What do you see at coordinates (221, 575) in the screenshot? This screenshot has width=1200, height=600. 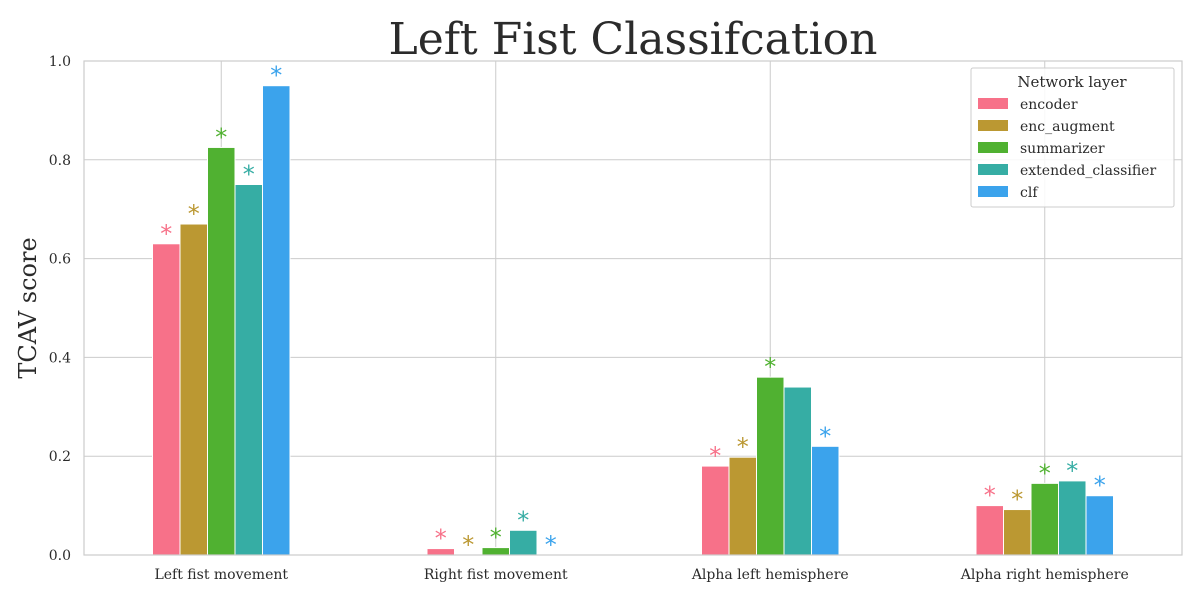 I see `x-tick-label: Left fist movement` at bounding box center [221, 575].